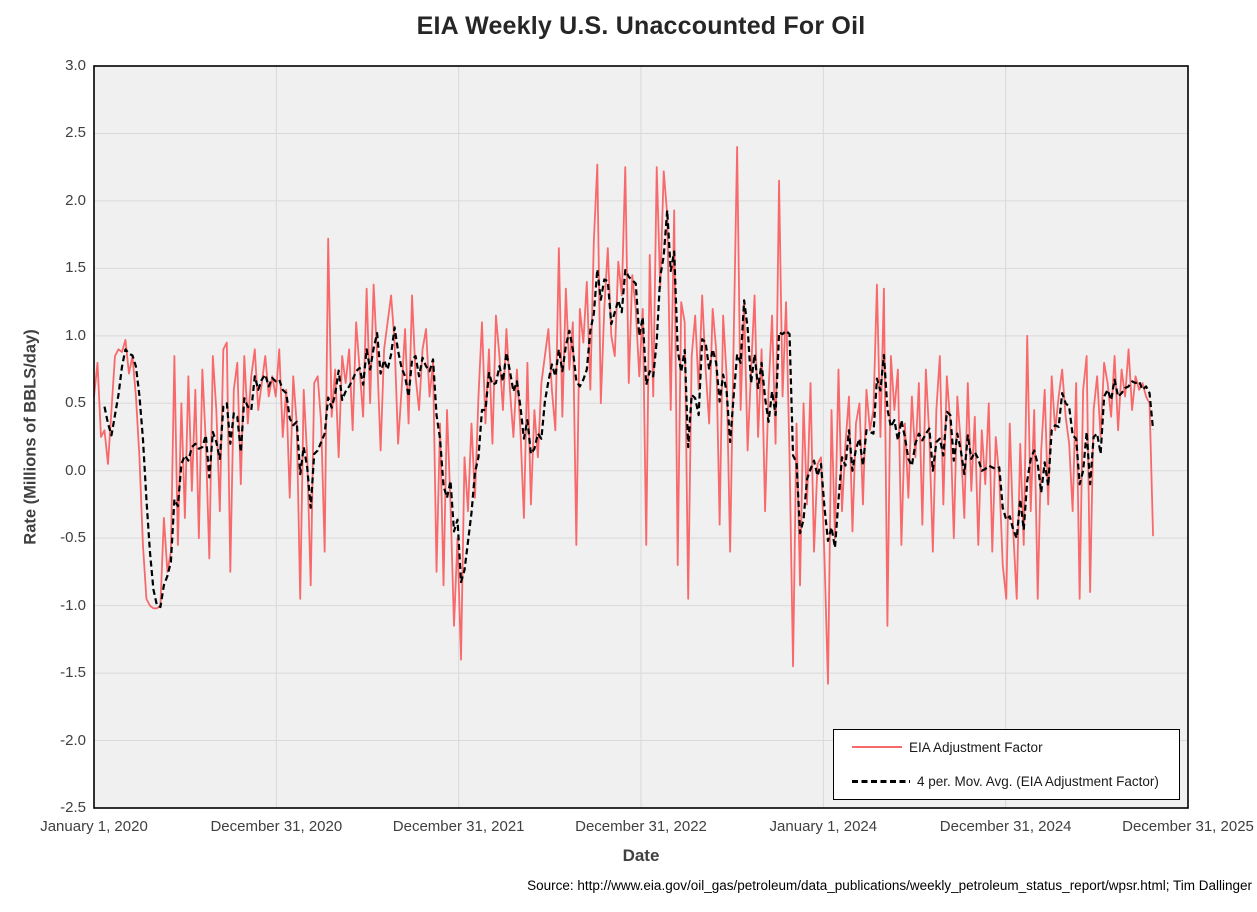 The image size is (1257, 912). I want to click on legend-line-sample-dashed, so click(881, 782).